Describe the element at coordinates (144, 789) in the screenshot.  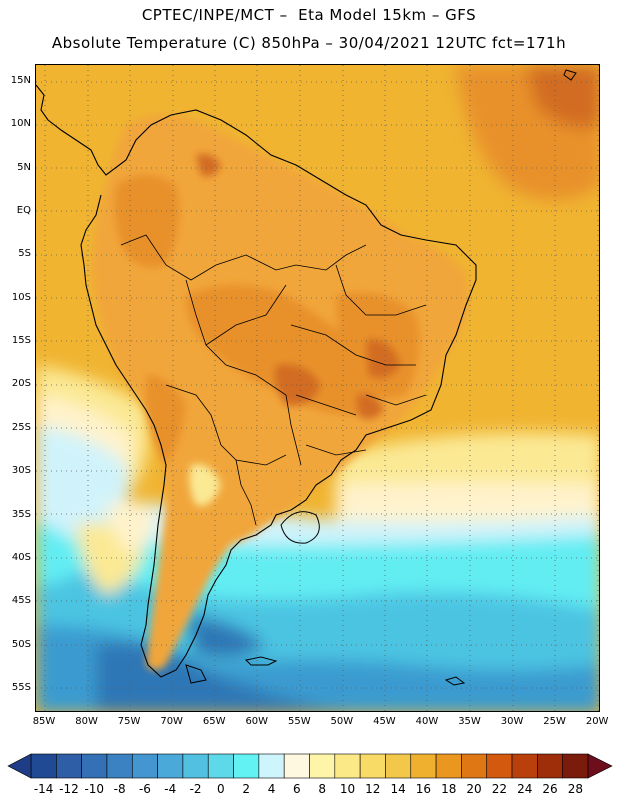
I see `colorbar-tick-label: -6` at that location.